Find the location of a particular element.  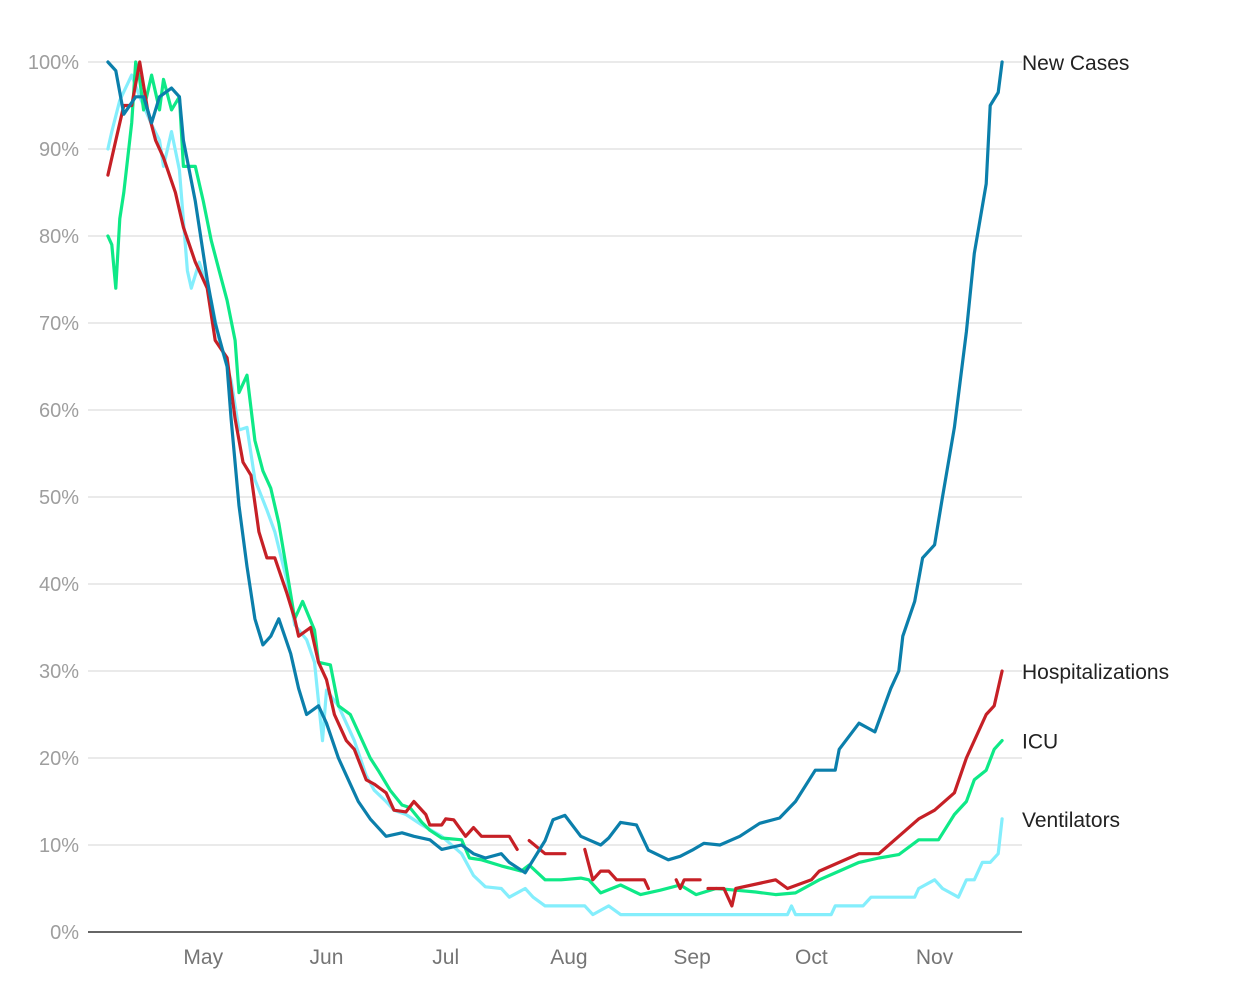

x-tick-label: Aug is located at coordinates (568, 957).